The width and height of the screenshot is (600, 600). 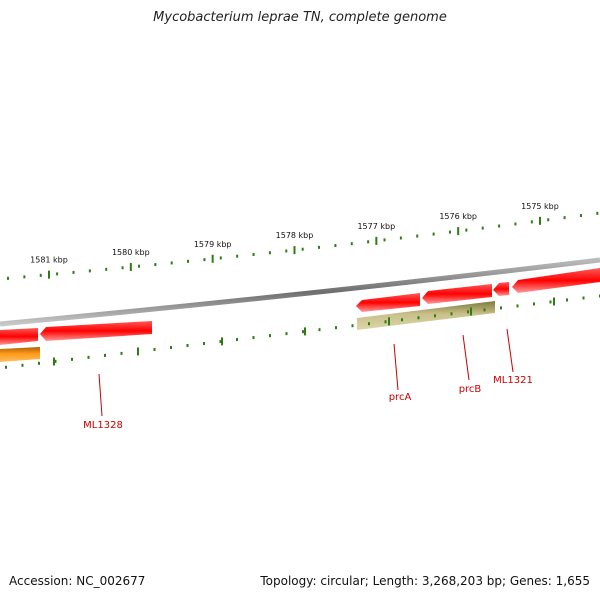 I want to click on gene-labels: prcA prcB ML1321 ML1328, so click(x=308, y=379).